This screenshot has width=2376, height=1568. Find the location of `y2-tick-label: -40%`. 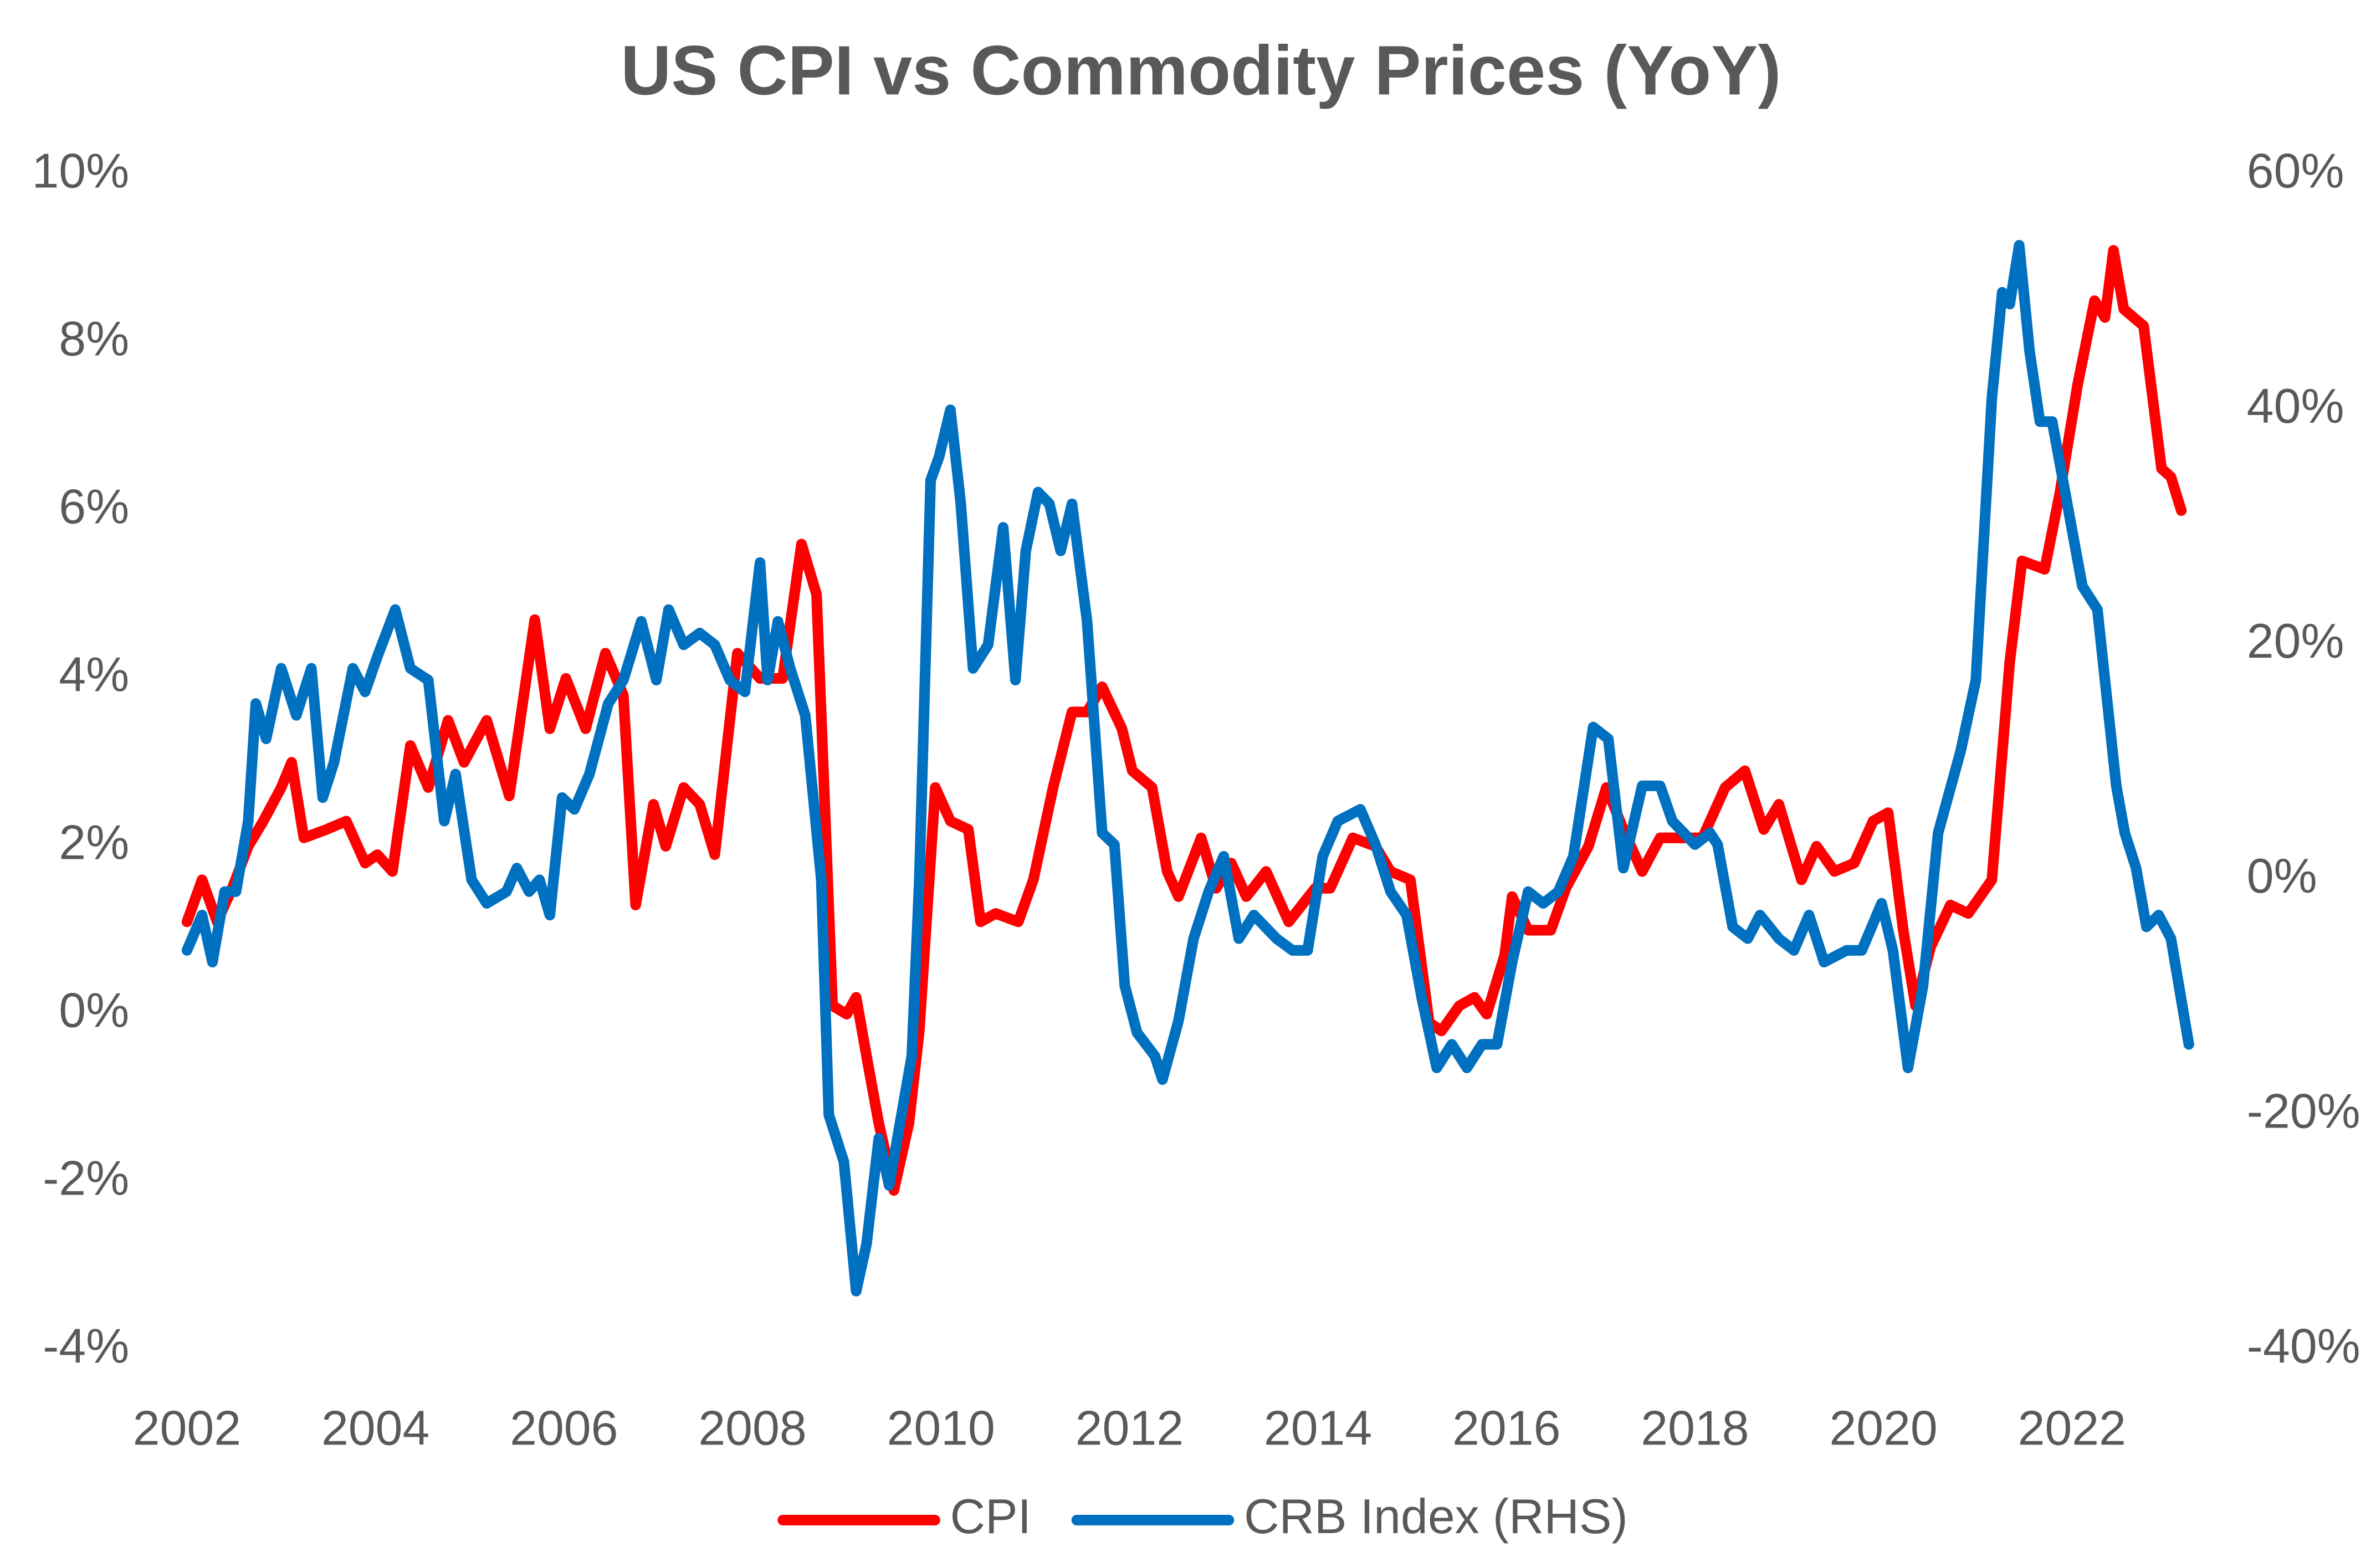

y2-tick-label: -40% is located at coordinates (2303, 1346).